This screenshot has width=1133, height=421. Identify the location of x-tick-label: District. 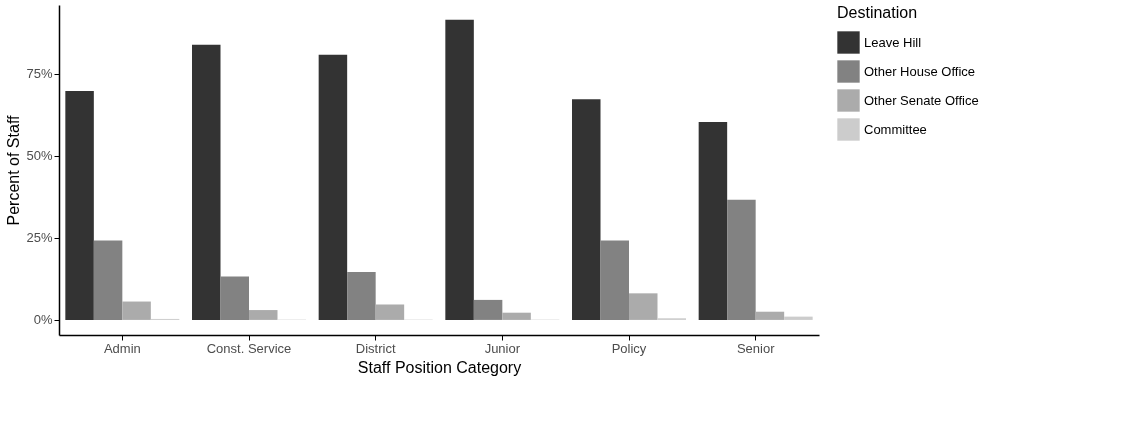
(375, 348).